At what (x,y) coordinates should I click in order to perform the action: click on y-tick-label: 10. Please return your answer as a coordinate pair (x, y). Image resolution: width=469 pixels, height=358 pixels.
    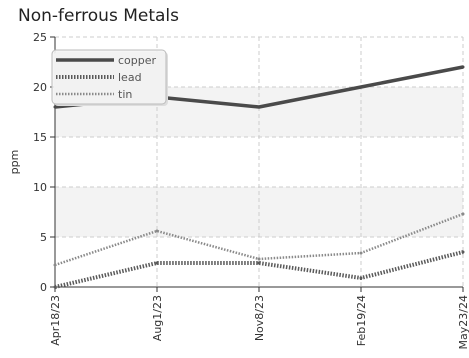
    Looking at the image, I should click on (40, 187).